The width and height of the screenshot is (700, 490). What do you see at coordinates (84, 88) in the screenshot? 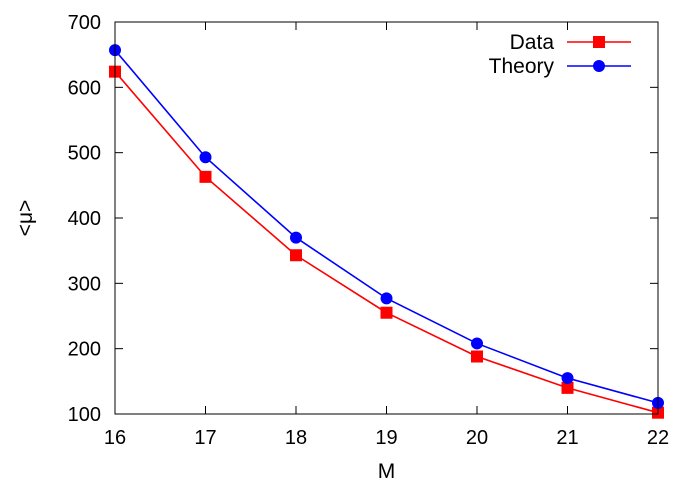
I see `y-tick-label: 600` at bounding box center [84, 88].